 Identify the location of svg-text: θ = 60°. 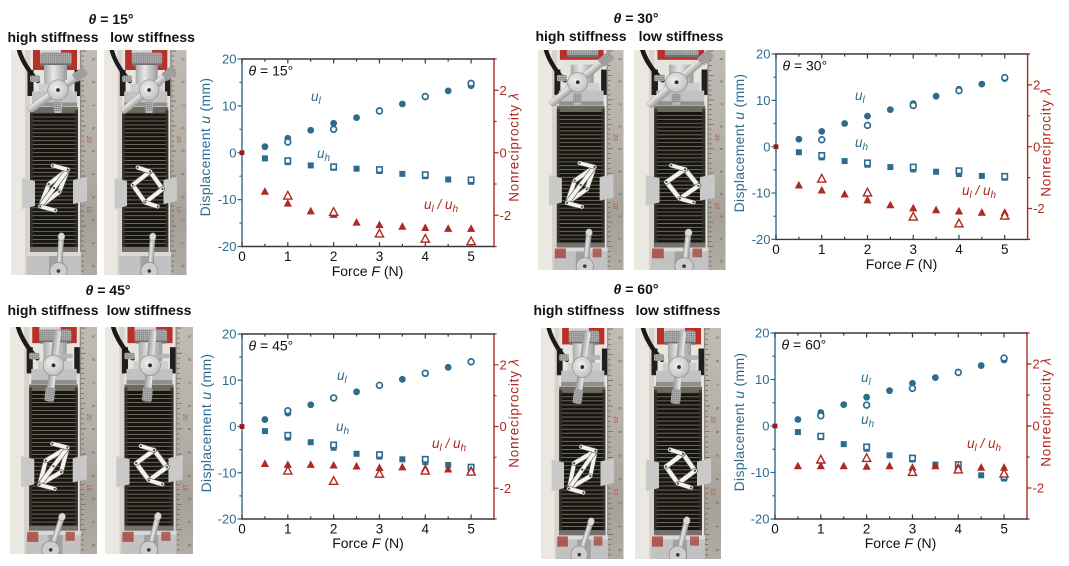
(803, 344).